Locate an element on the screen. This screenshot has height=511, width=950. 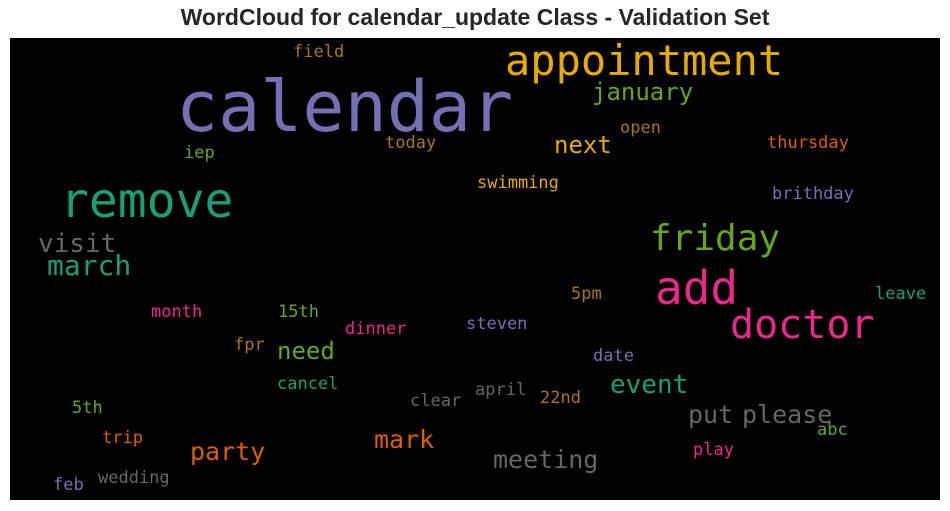
word-open: open is located at coordinates (640, 128).